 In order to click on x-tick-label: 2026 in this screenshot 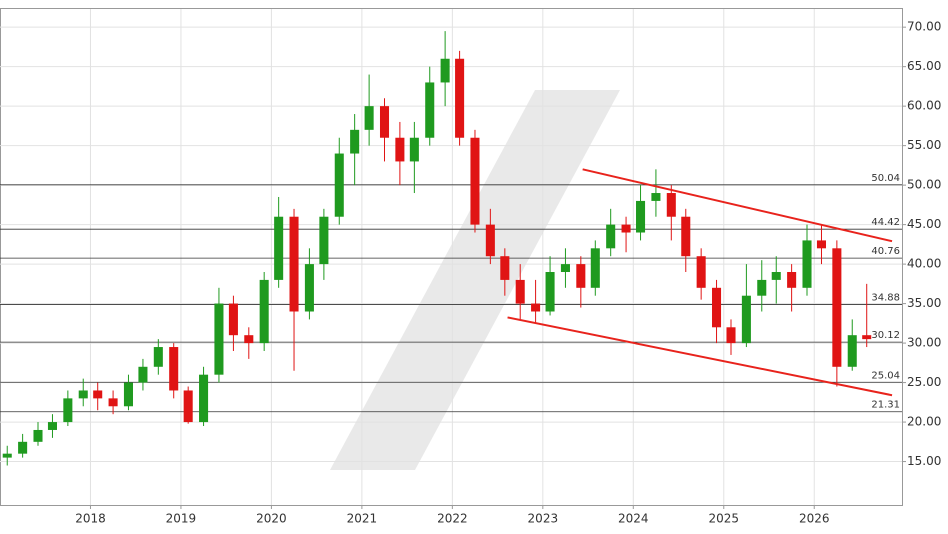, I will do `click(814, 519)`.